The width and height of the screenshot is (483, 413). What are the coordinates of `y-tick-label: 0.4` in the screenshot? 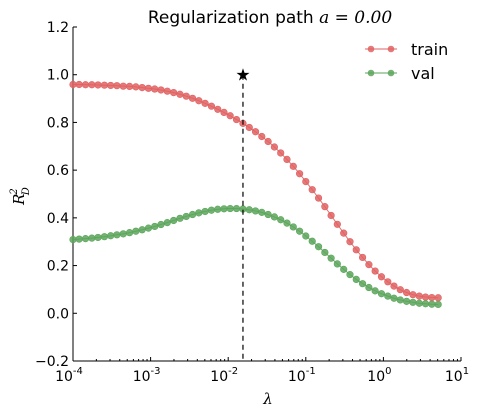 It's located at (58, 219).